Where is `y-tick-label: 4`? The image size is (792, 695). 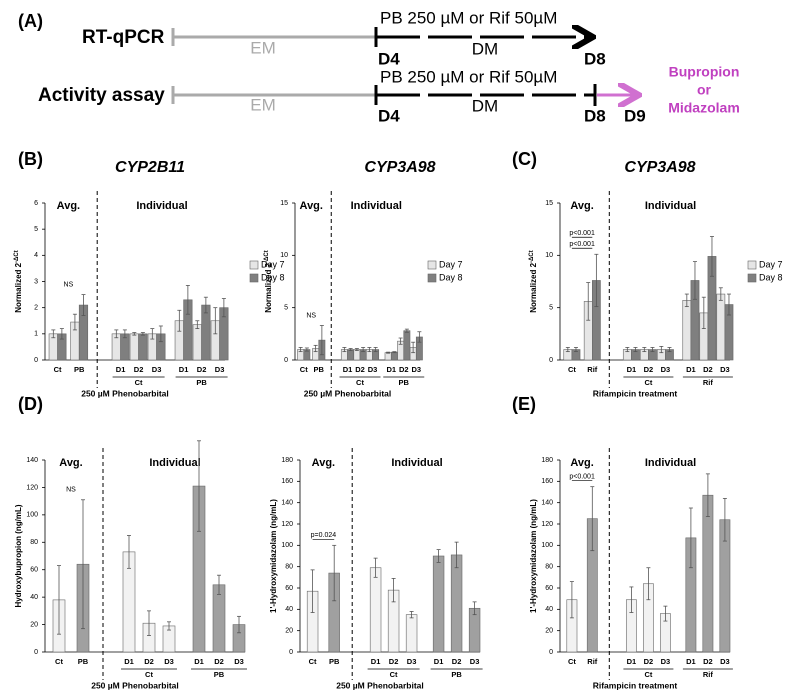 y-tick-label: 4 is located at coordinates (36, 255).